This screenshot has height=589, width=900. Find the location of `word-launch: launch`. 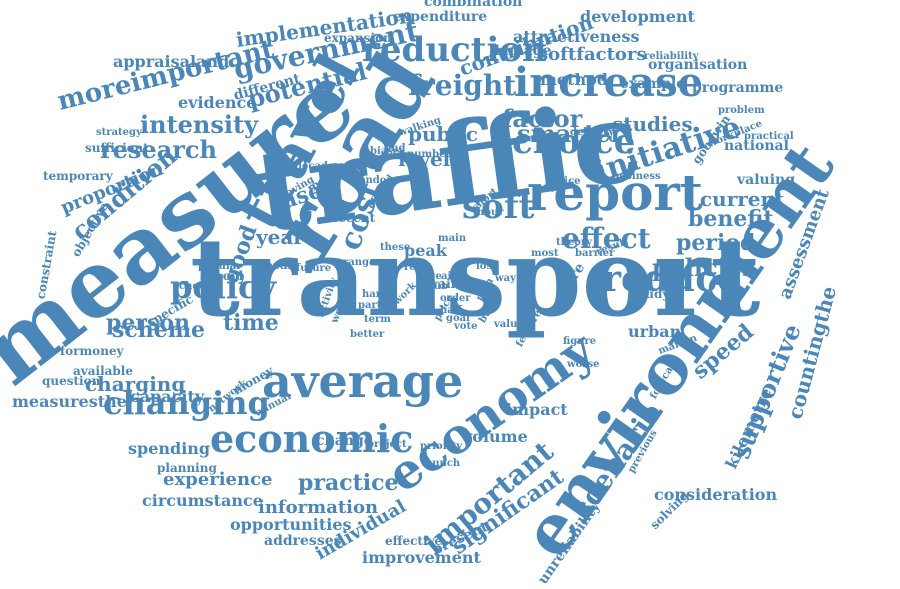

word-launch: launch is located at coordinates (441, 463).